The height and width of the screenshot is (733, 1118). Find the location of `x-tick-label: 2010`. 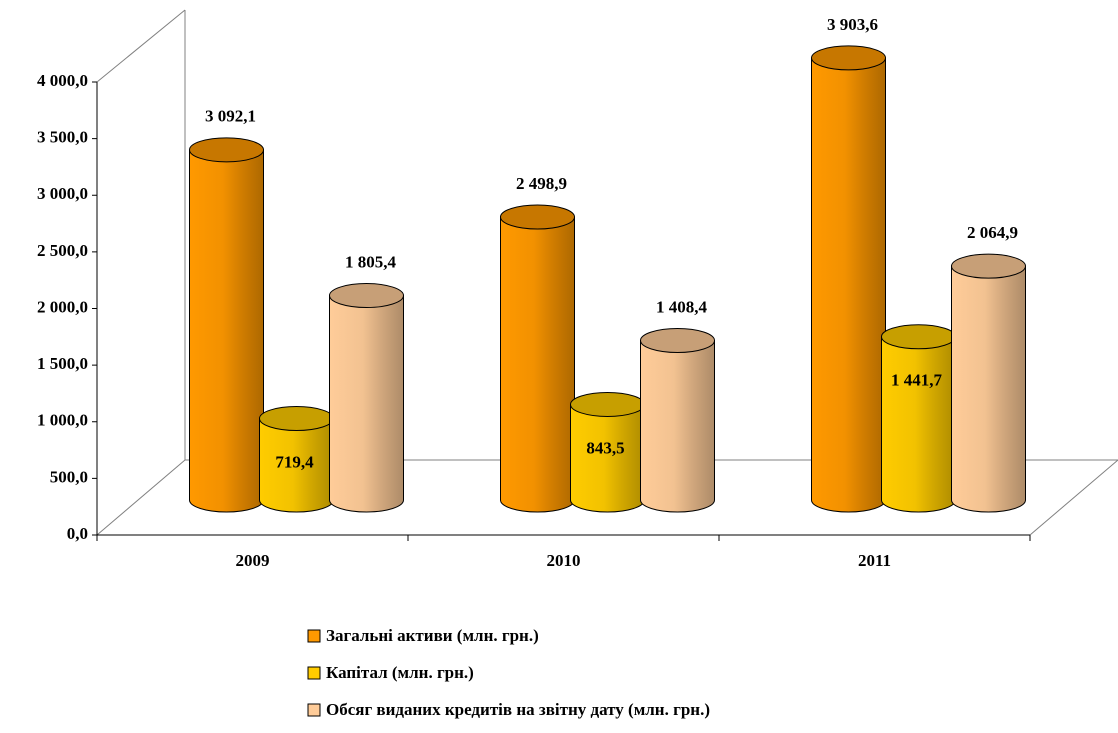

x-tick-label: 2010 is located at coordinates (564, 560).